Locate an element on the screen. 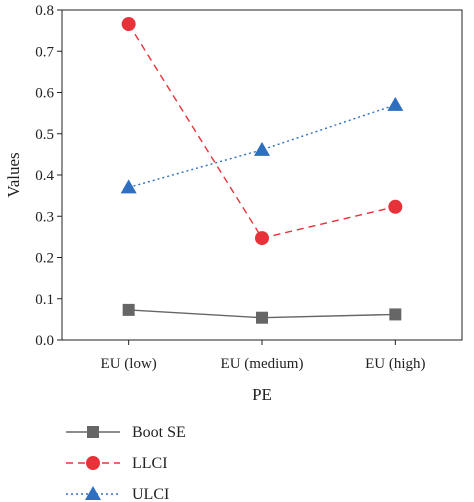 Image resolution: width=474 pixels, height=502 pixels. y-axis: 0.0 0.1 0.2 0.3 0.4 0.5 0.6 0.7 0.8 is located at coordinates (48, 176).